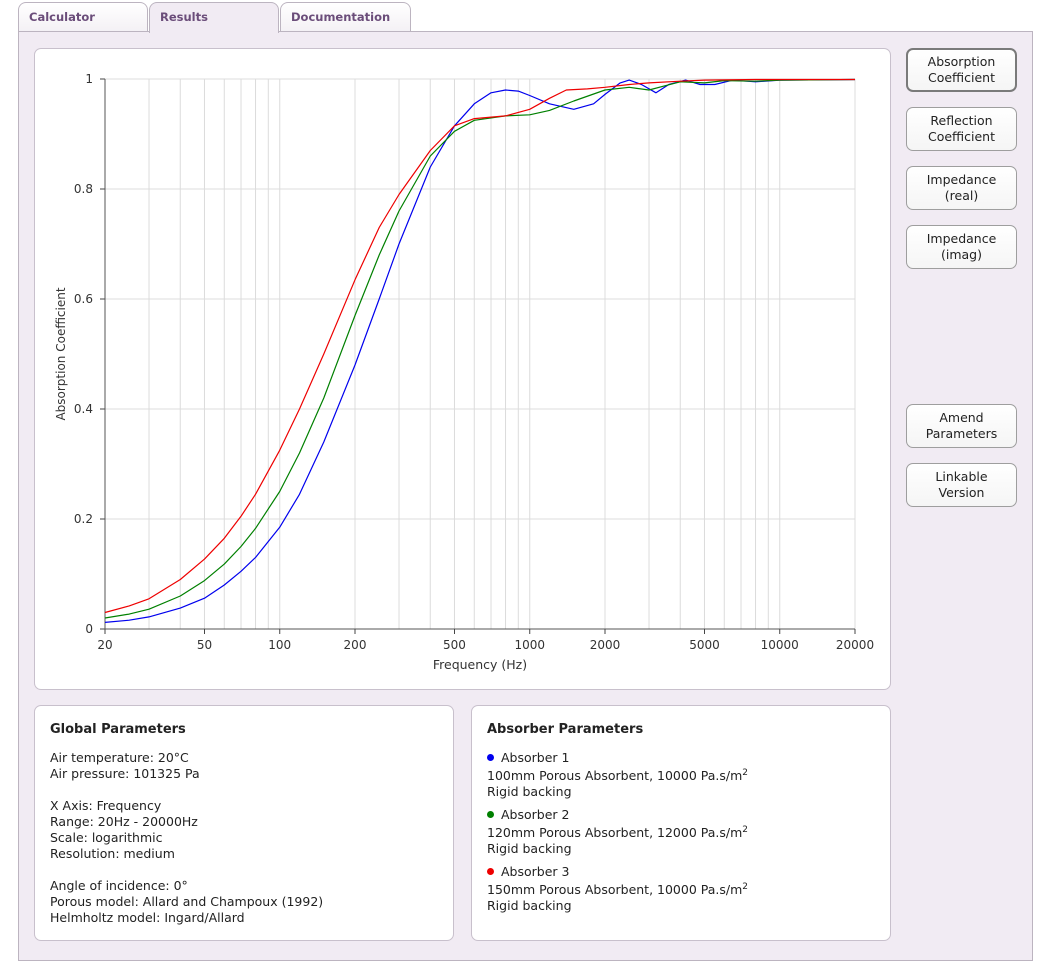 Image resolution: width=1049 pixels, height=961 pixels. What do you see at coordinates (454, 645) in the screenshot?
I see `x-tick-label: 500` at bounding box center [454, 645].